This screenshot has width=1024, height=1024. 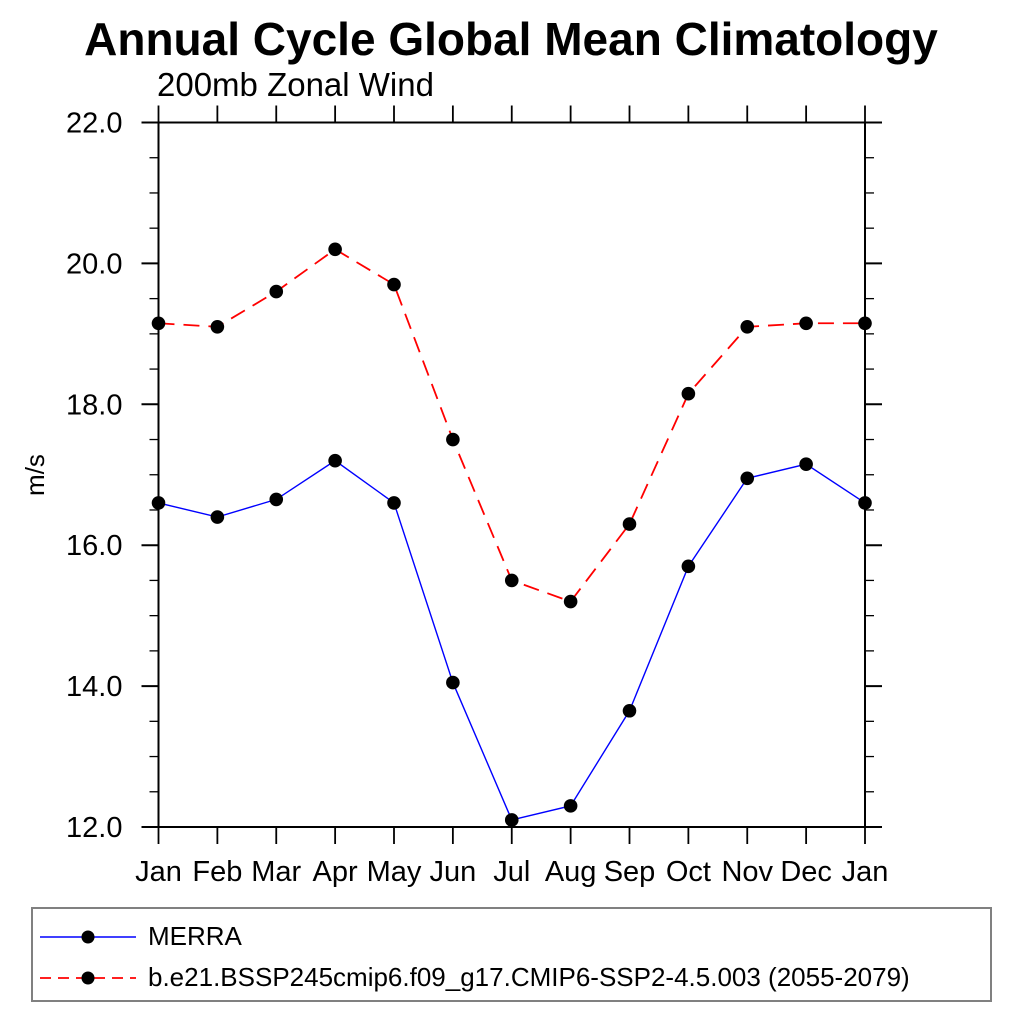 I want to click on x-tick-label: Aug, so click(x=571, y=872).